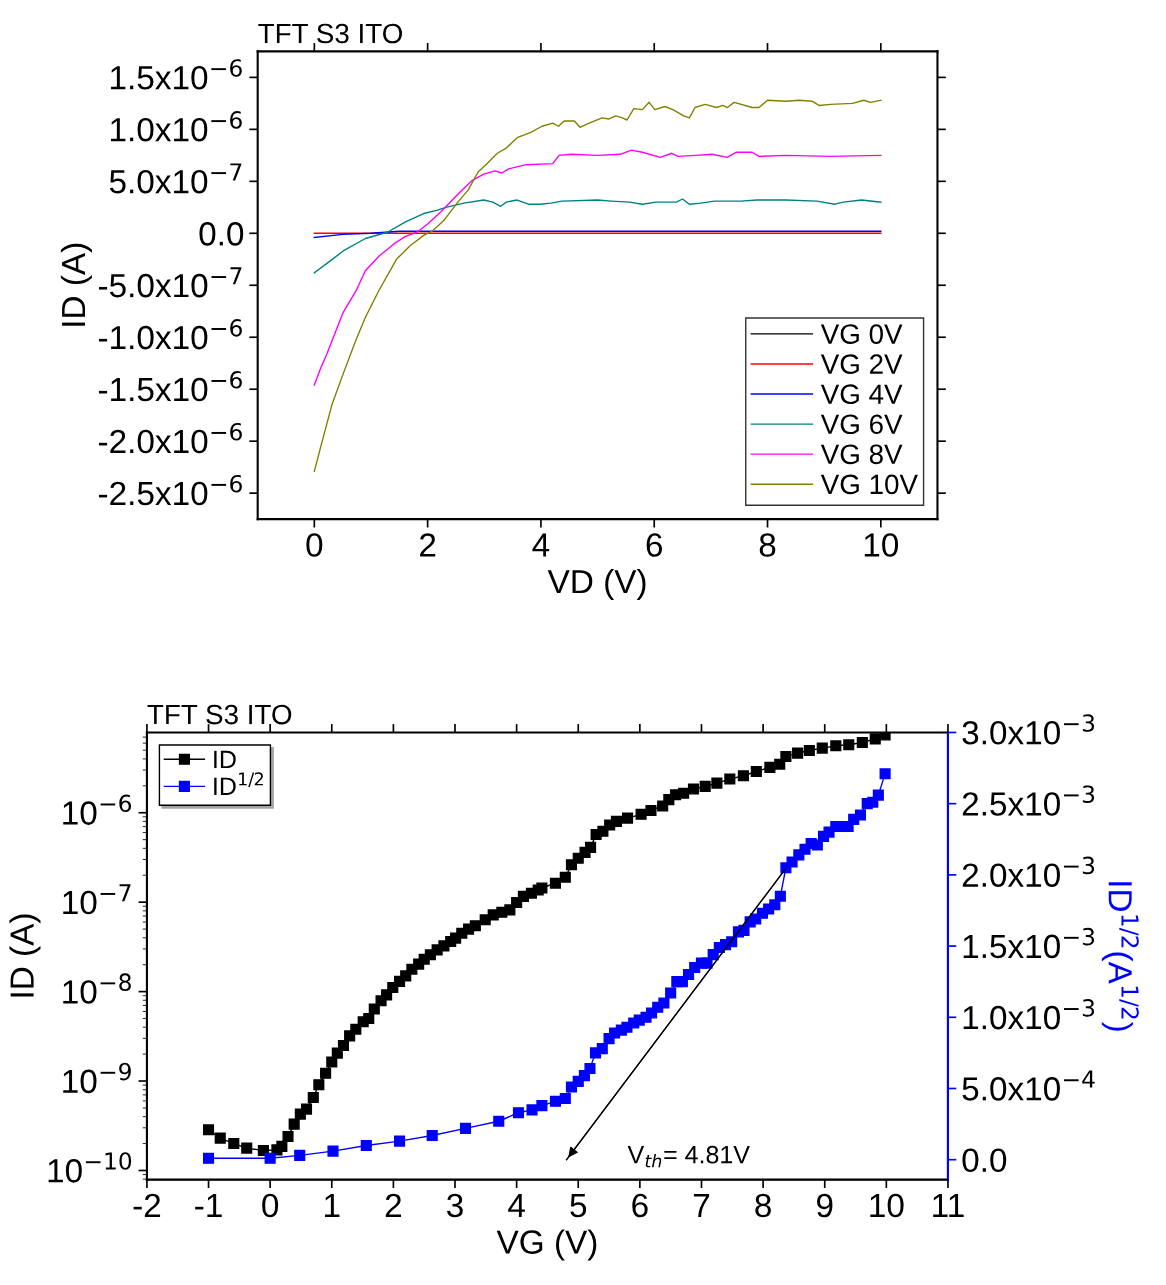 The width and height of the screenshot is (1166, 1285). What do you see at coordinates (984, 1160) in the screenshot?
I see `y2-tick-label: 0.0` at bounding box center [984, 1160].